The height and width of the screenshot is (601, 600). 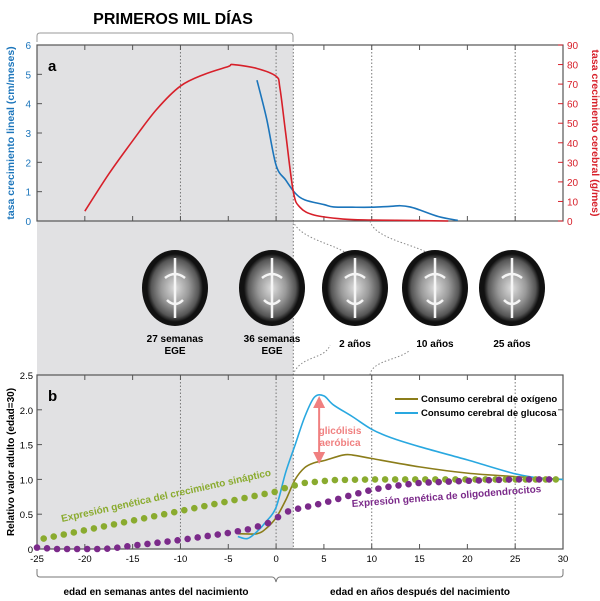 I want to click on panel-a-label: a, so click(x=52, y=66).